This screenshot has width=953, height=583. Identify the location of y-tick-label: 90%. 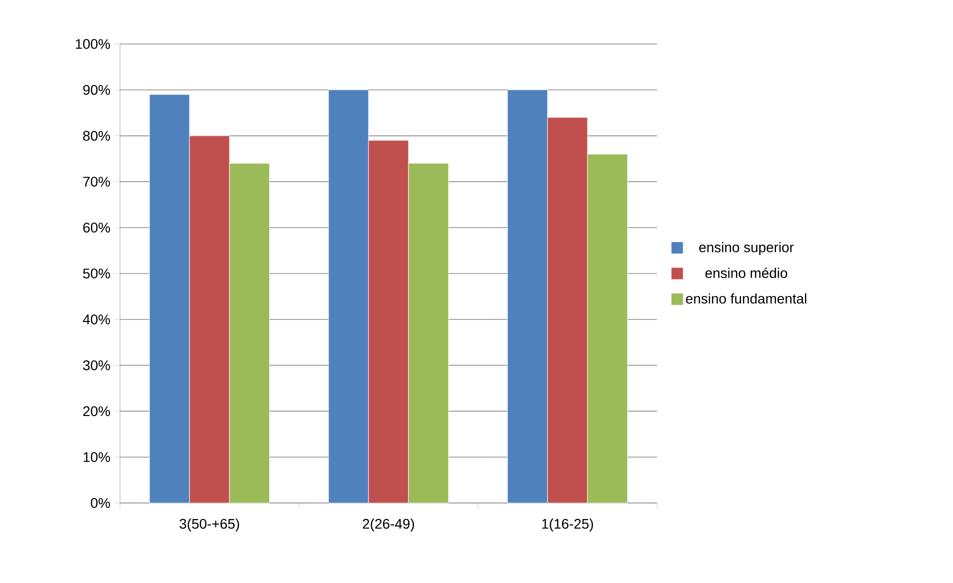
(96, 89).